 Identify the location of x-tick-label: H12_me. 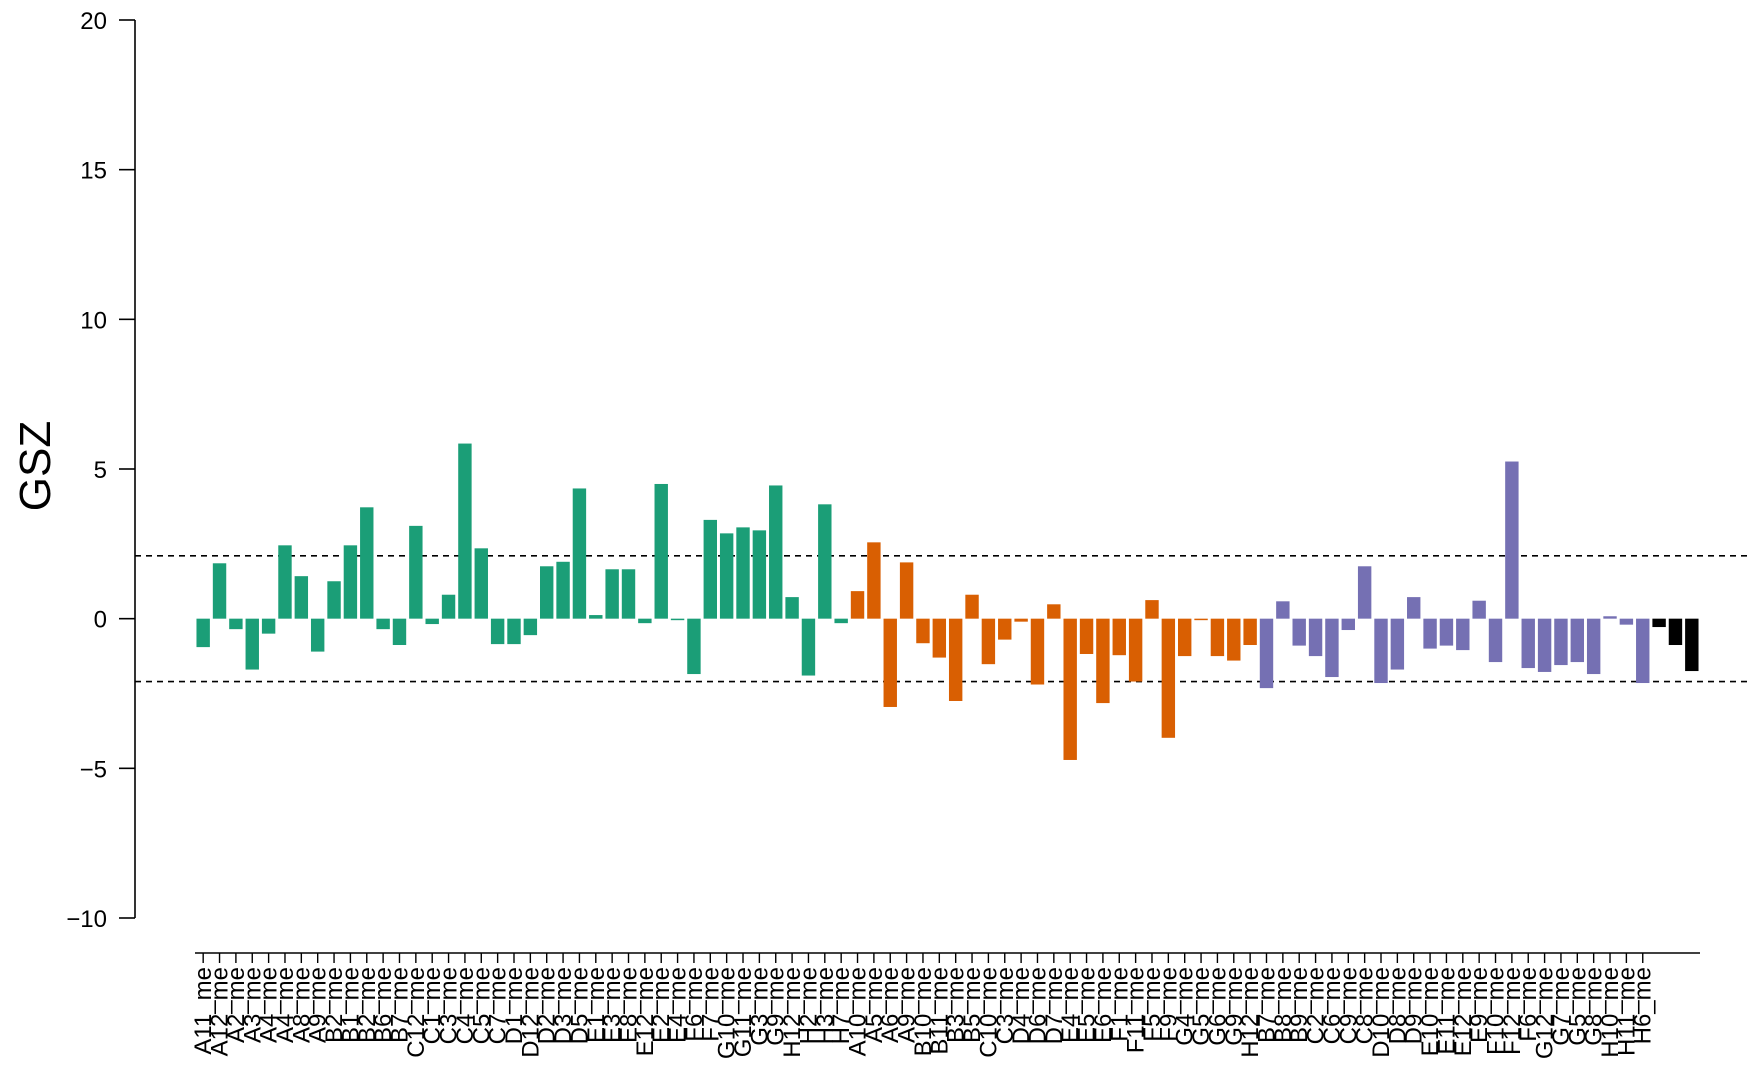
(1250, 1012).